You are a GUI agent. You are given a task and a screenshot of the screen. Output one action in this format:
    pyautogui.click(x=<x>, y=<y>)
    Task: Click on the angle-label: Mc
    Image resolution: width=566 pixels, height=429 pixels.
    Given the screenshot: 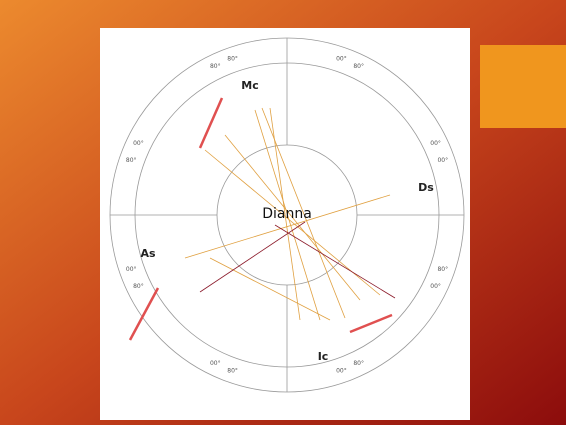 What is the action you would take?
    pyautogui.click(x=249, y=85)
    